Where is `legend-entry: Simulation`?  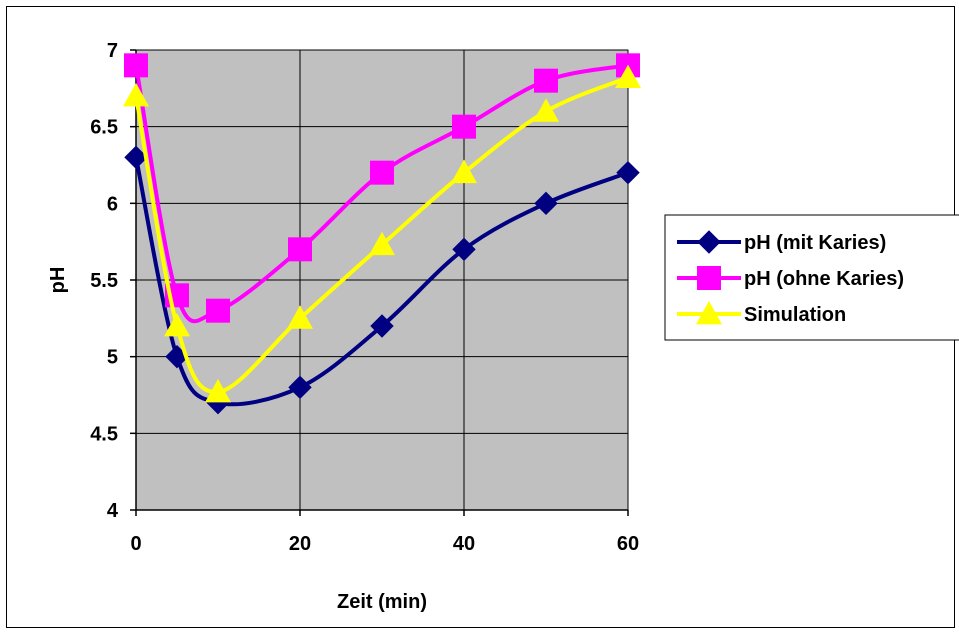 legend-entry: Simulation is located at coordinates (761, 313).